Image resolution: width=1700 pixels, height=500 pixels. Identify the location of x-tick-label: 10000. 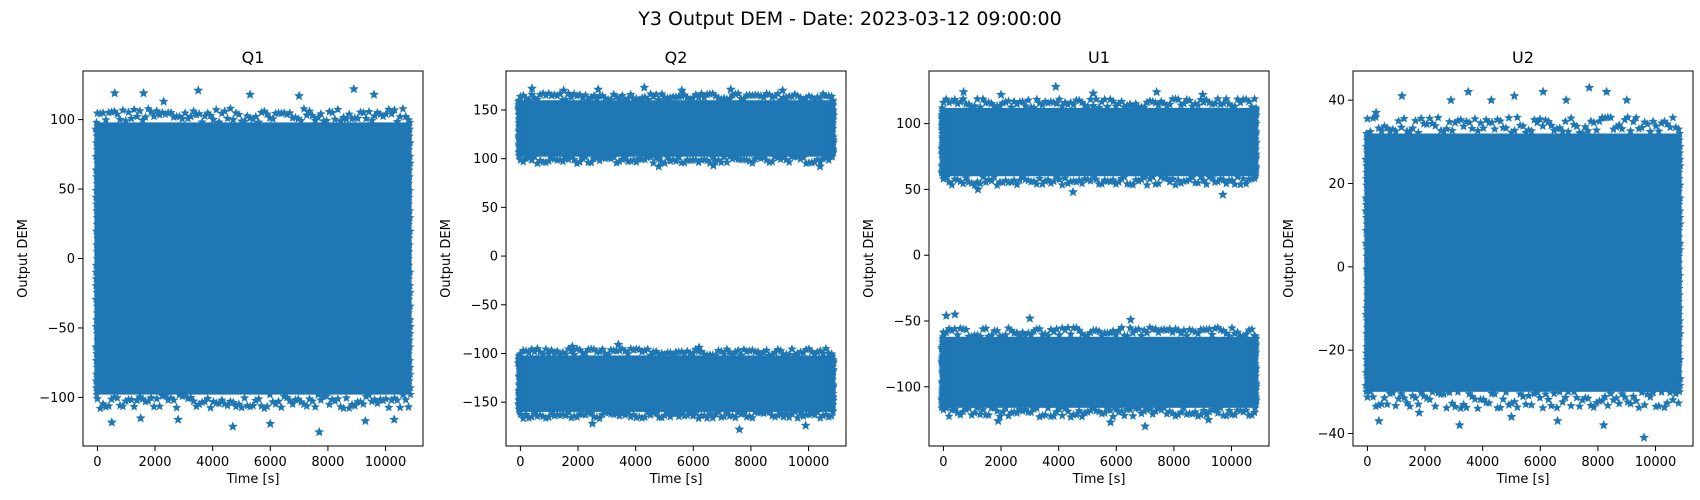
(1231, 462).